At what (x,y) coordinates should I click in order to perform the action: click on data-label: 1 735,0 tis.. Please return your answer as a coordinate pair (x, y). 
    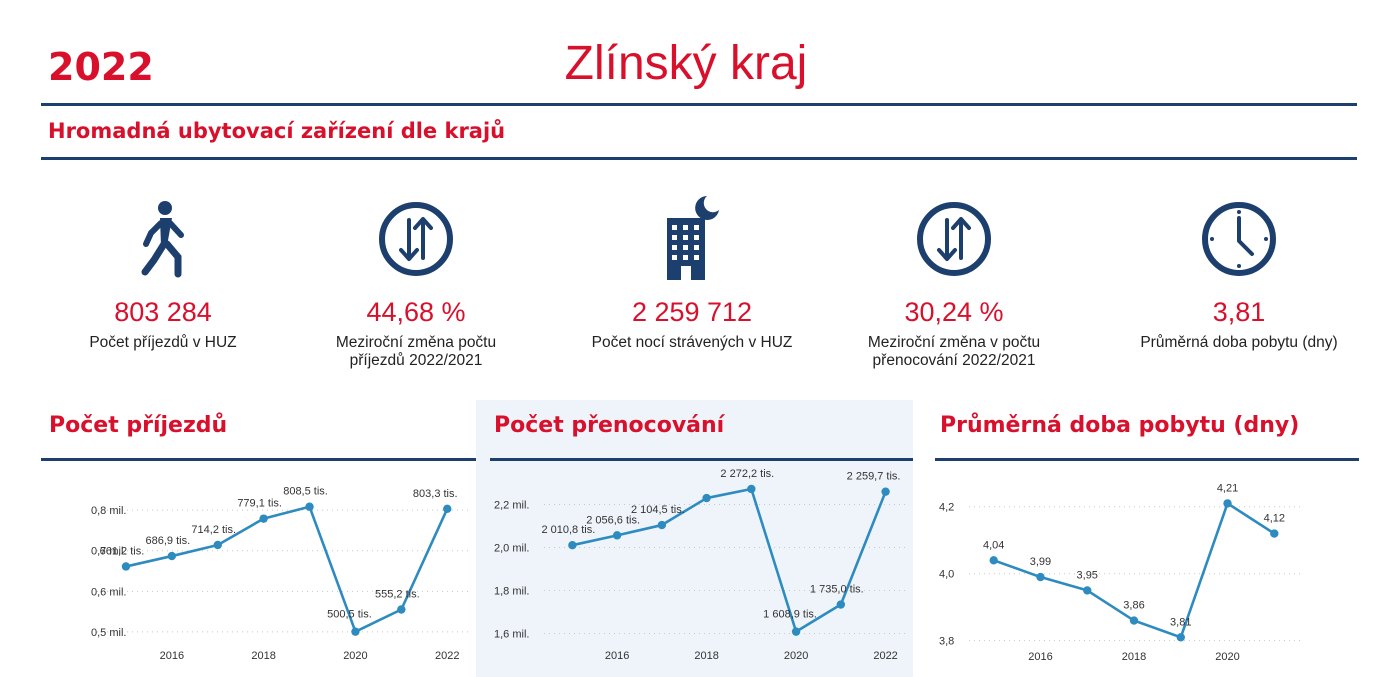
    Looking at the image, I should click on (837, 590).